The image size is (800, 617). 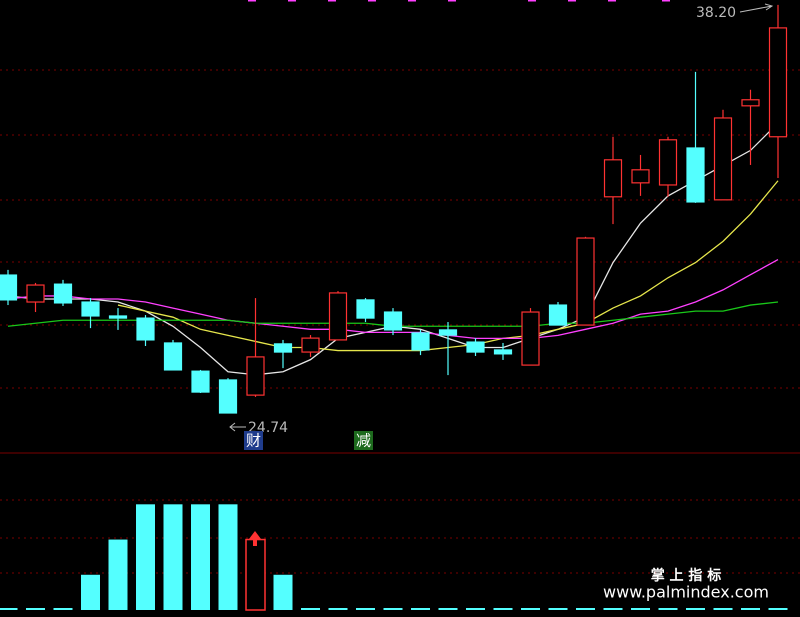 I want to click on high-arrow, so click(x=756, y=8).